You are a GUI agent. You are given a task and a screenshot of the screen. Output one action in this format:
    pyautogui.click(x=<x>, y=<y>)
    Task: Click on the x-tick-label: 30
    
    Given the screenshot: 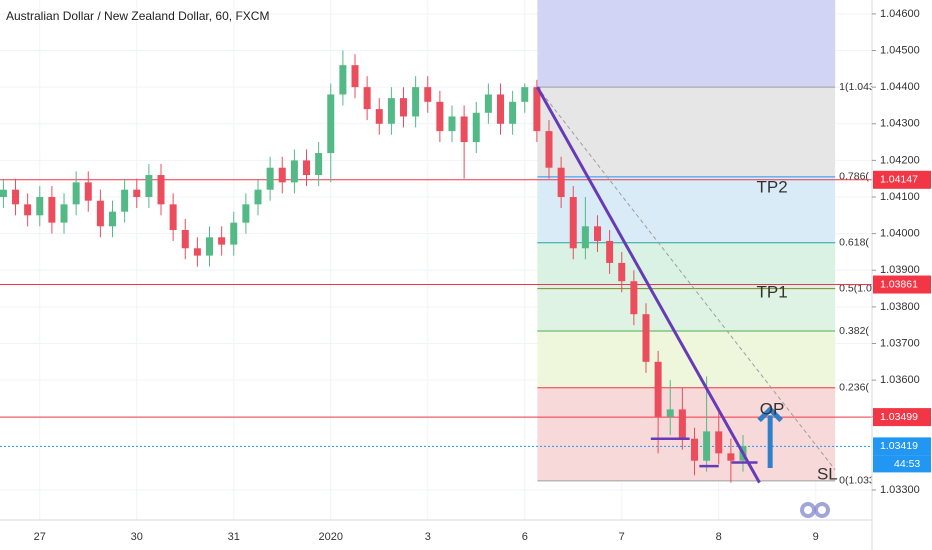 What is the action you would take?
    pyautogui.click(x=137, y=537)
    